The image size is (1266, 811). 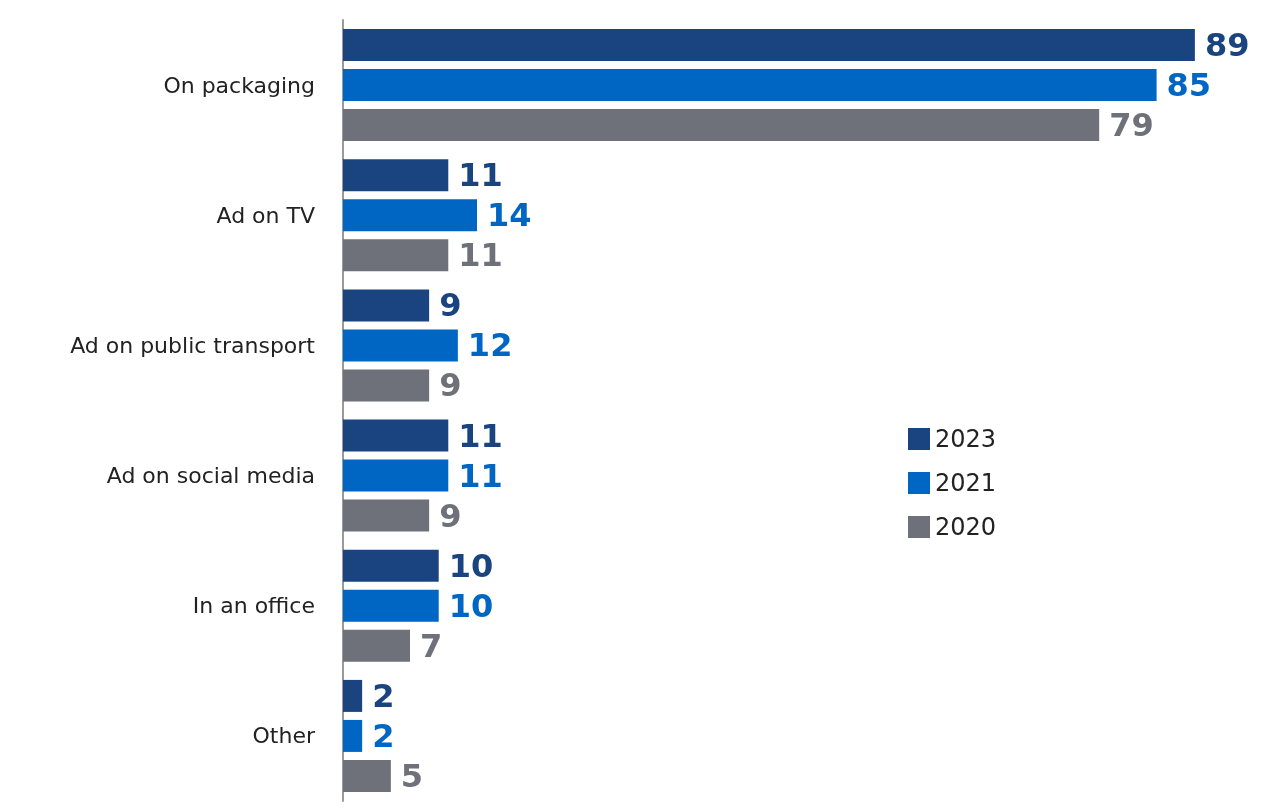 What do you see at coordinates (253, 606) in the screenshot?
I see `y-tick-label: In an office` at bounding box center [253, 606].